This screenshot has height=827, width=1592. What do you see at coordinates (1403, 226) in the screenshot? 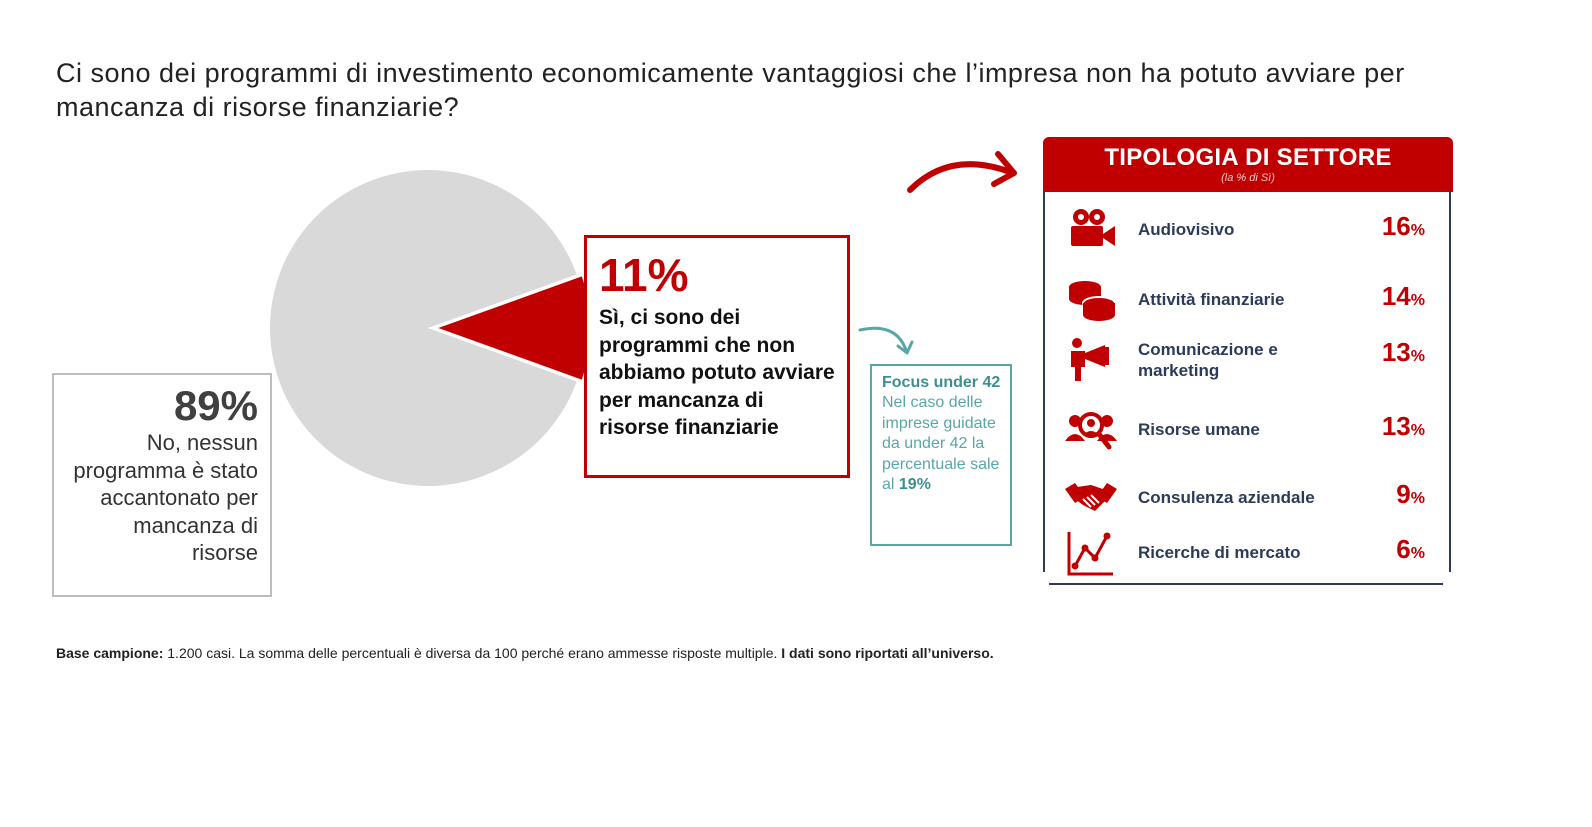
I see `sector-value: 16%` at bounding box center [1403, 226].